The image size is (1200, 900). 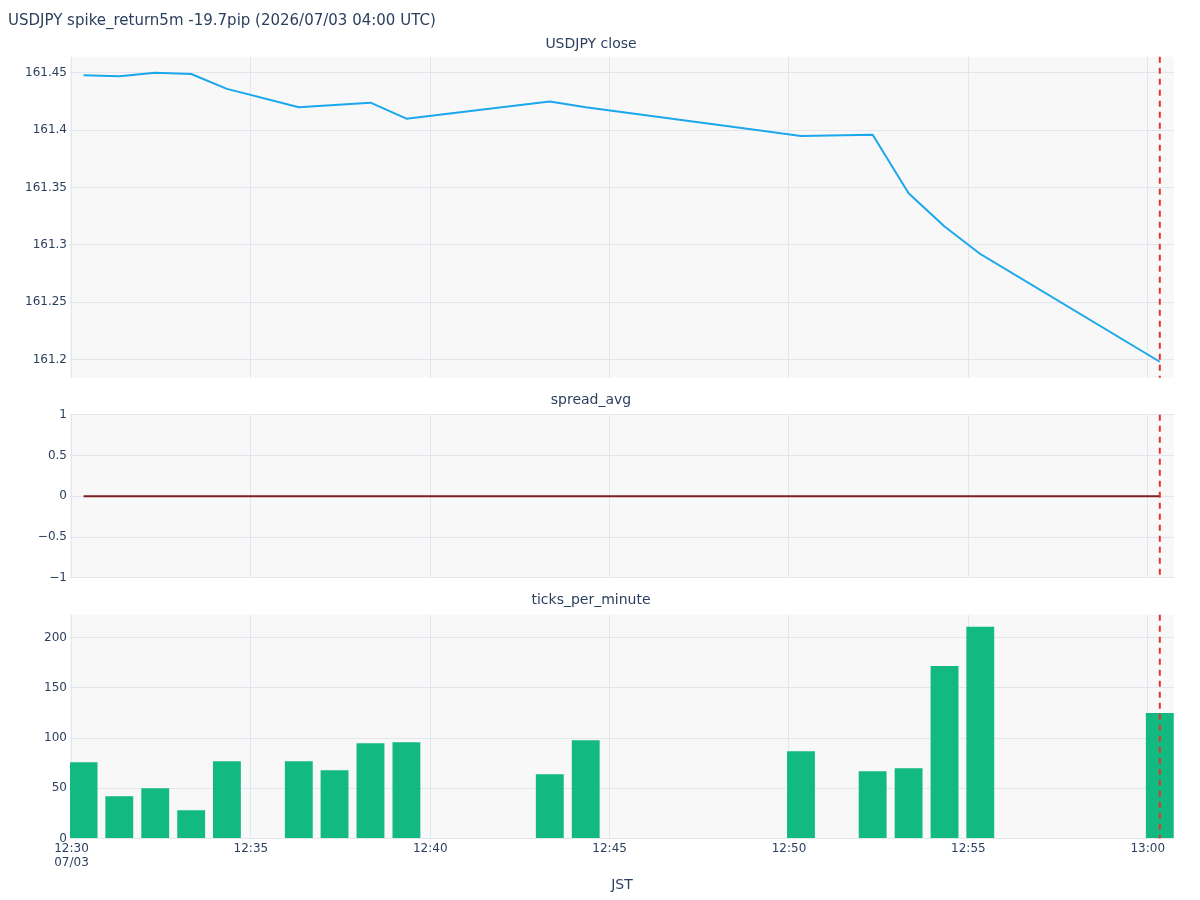 I want to click on y-tick-label: 0, so click(x=63, y=495).